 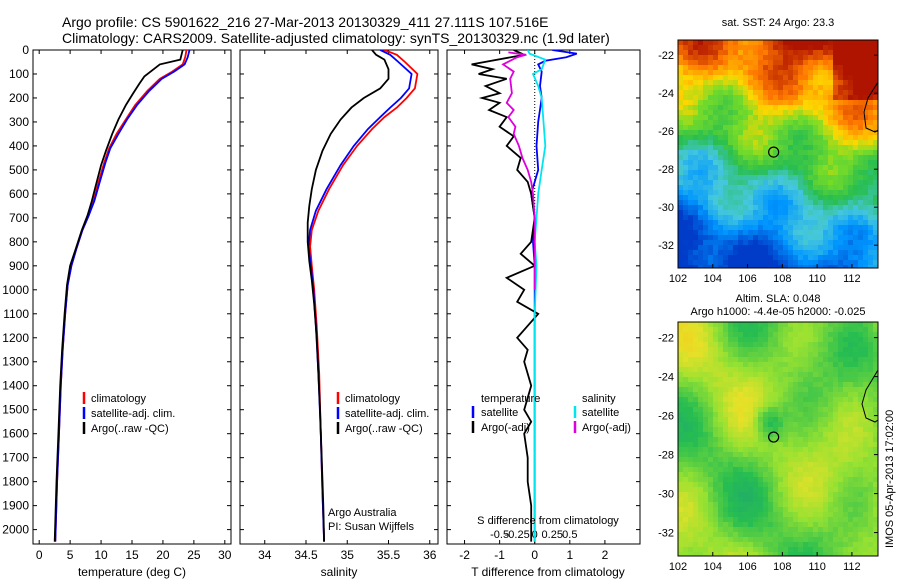 I want to click on depth-tick-label: 1300, so click(x=15, y=362).